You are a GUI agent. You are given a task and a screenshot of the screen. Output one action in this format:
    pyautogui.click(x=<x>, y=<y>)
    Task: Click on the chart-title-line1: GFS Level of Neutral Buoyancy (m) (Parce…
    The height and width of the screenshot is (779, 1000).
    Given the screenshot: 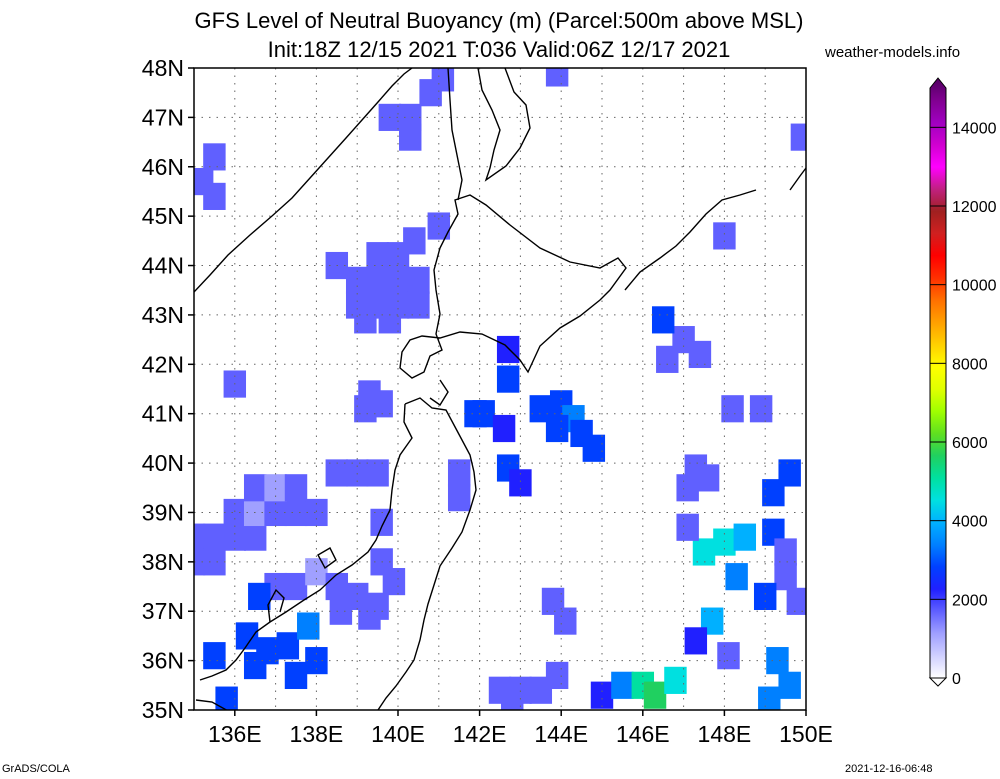 What is the action you would take?
    pyautogui.click(x=499, y=20)
    